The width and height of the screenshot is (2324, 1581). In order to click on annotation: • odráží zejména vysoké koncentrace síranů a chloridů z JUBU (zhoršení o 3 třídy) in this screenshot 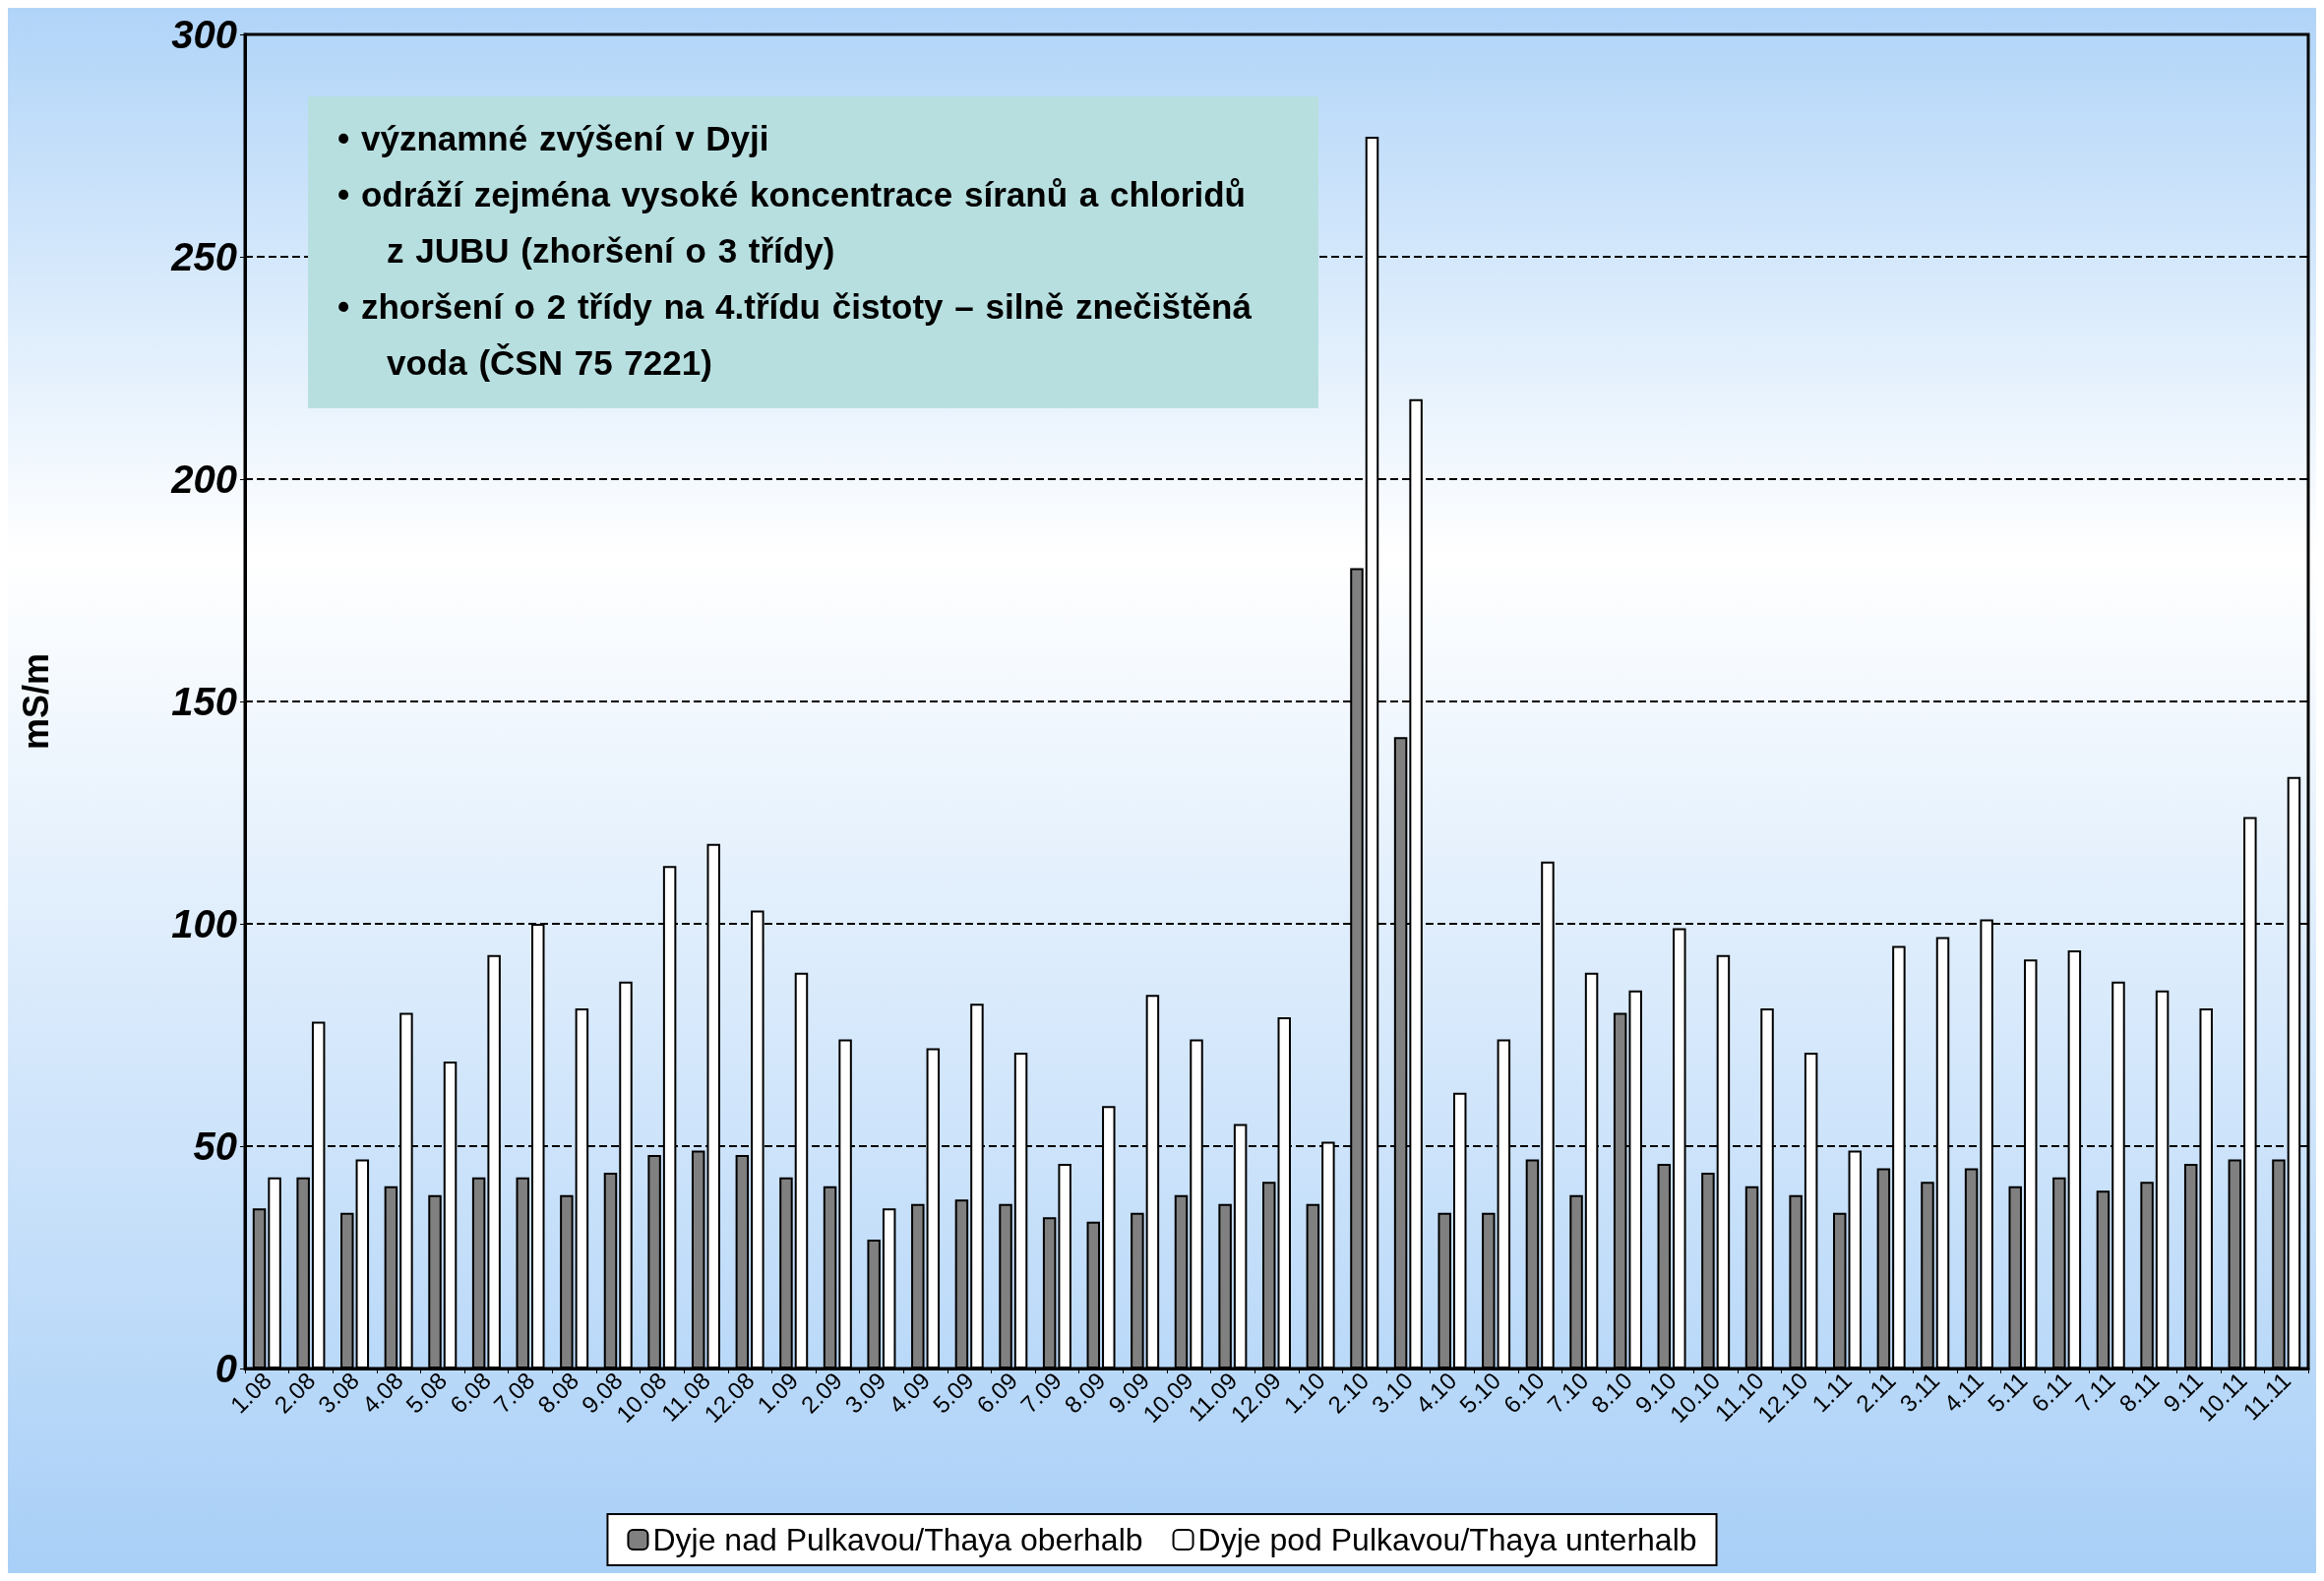, I will do `click(791, 223)`.